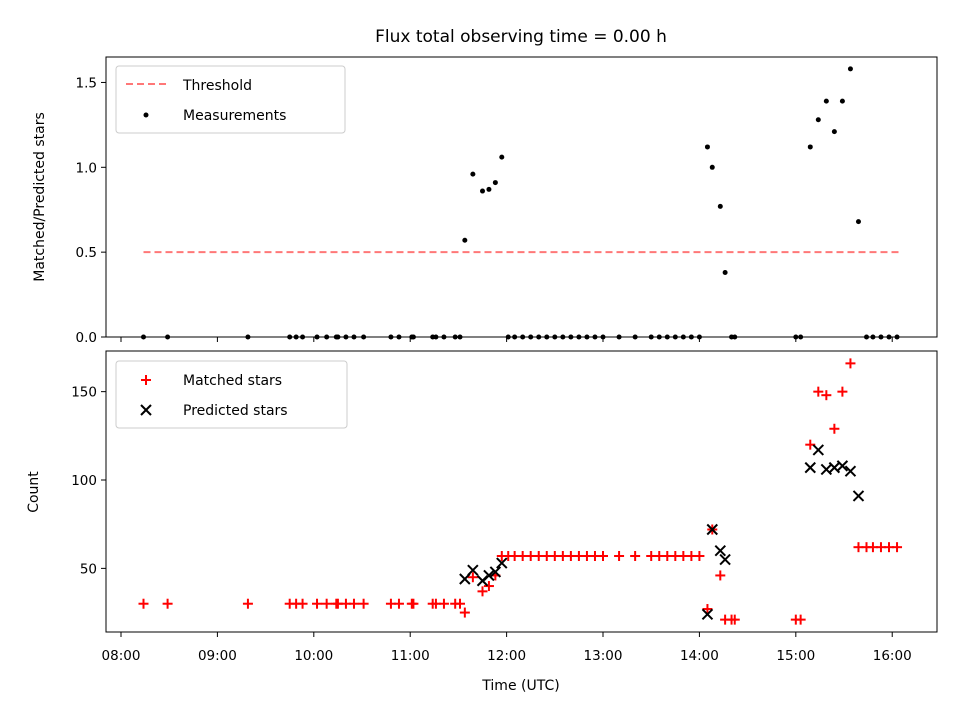  Describe the element at coordinates (234, 116) in the screenshot. I see `legend-measurements-label: Measurements` at that location.